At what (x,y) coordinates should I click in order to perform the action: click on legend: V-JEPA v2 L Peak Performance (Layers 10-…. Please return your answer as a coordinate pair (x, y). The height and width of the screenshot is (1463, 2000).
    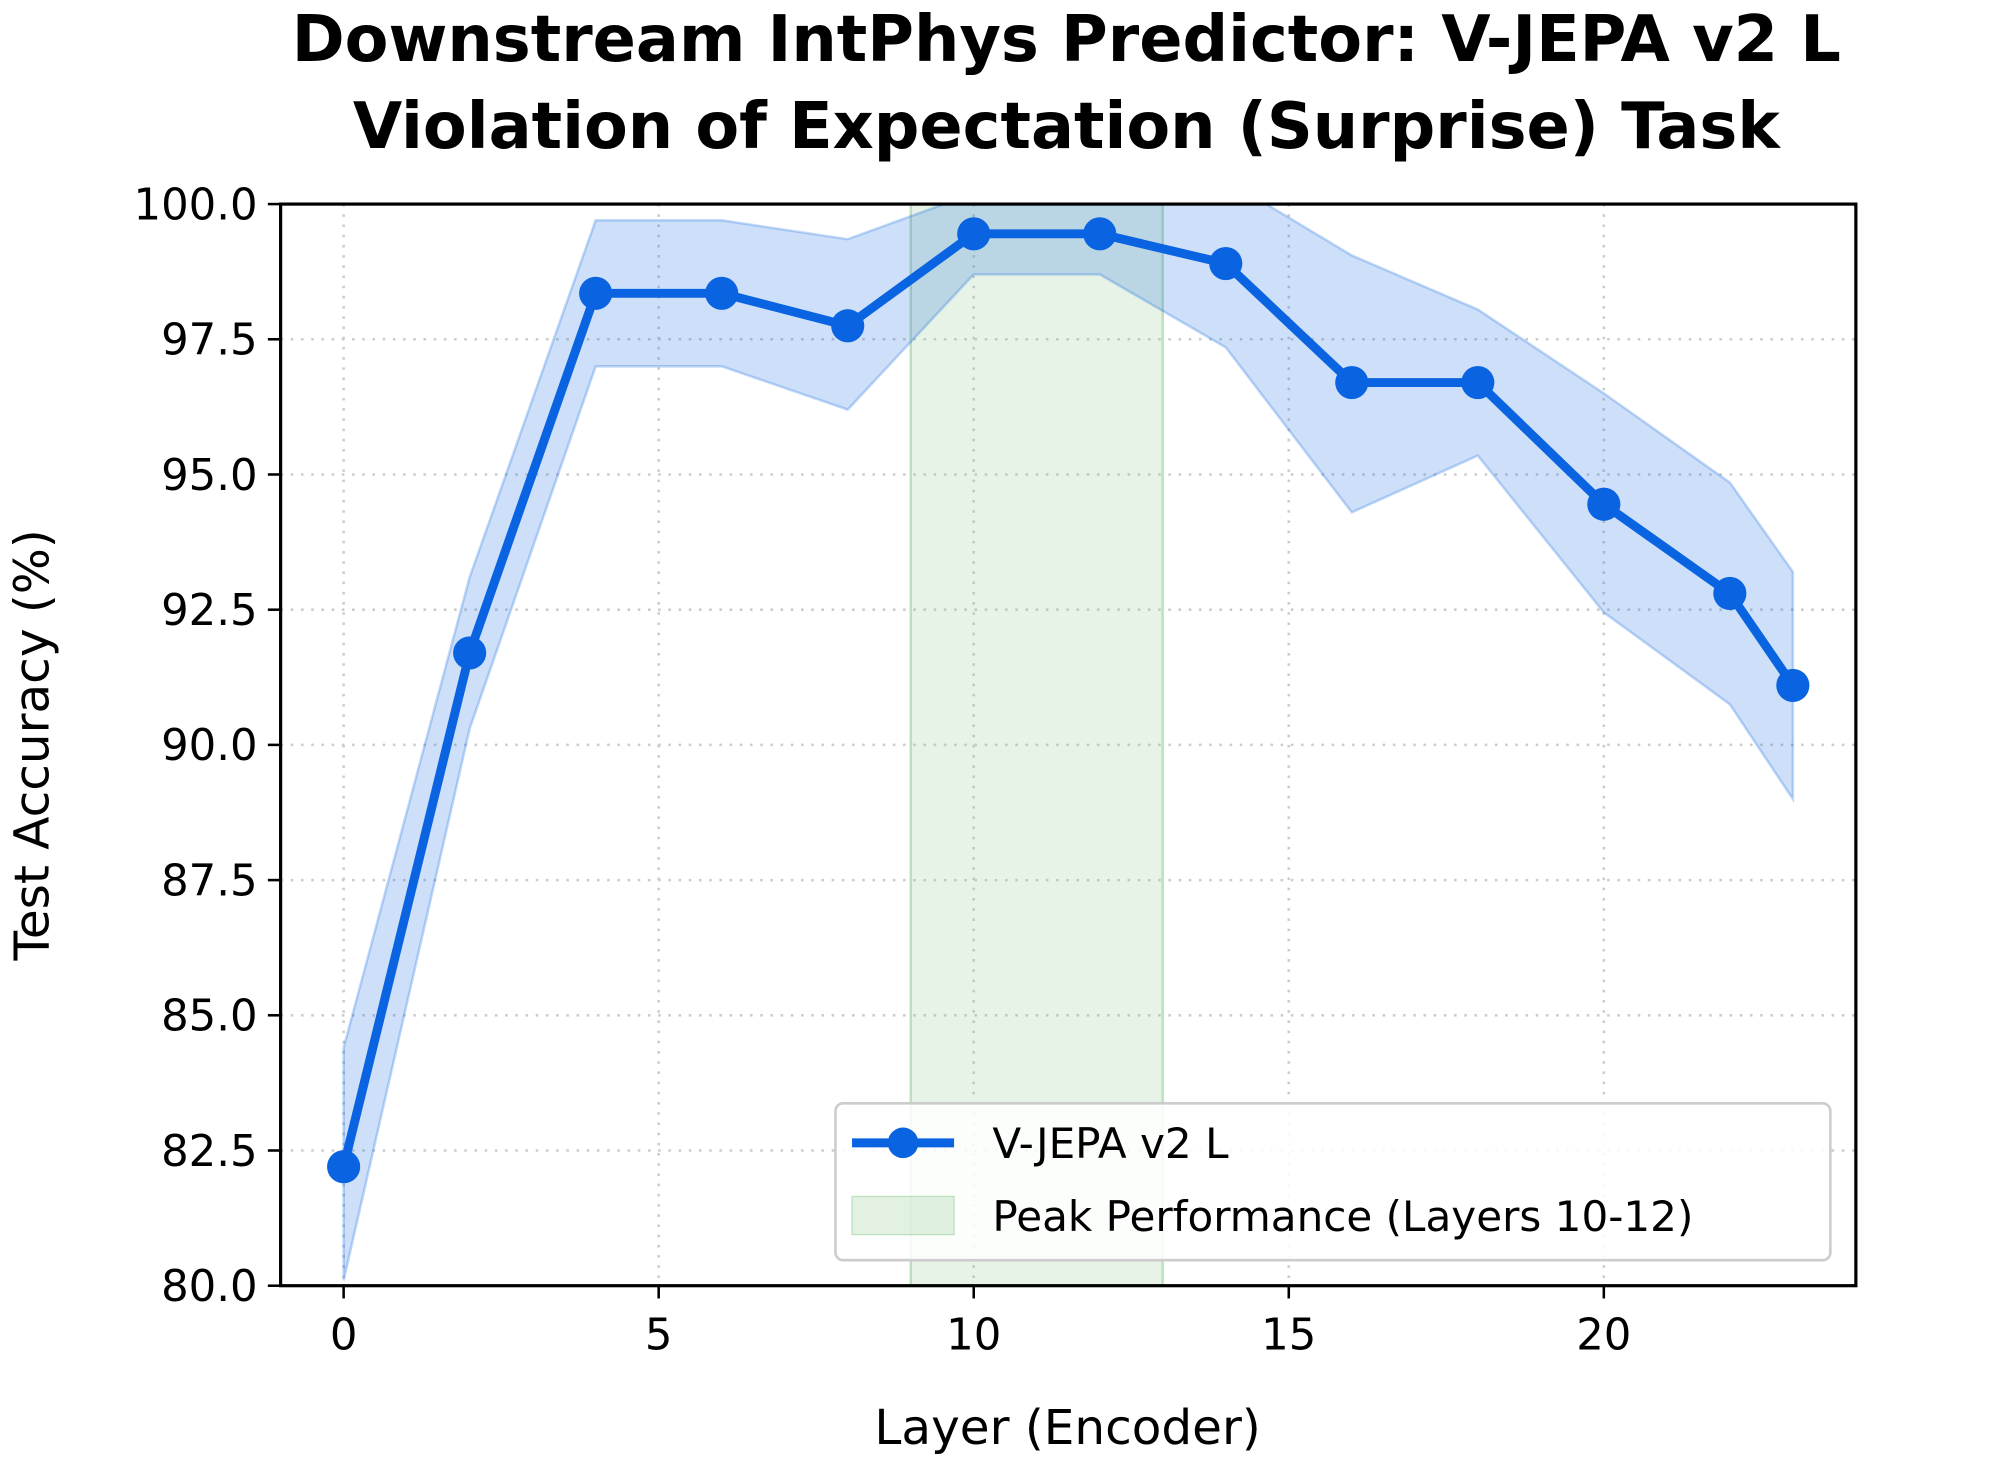
    Looking at the image, I should click on (1333, 1182).